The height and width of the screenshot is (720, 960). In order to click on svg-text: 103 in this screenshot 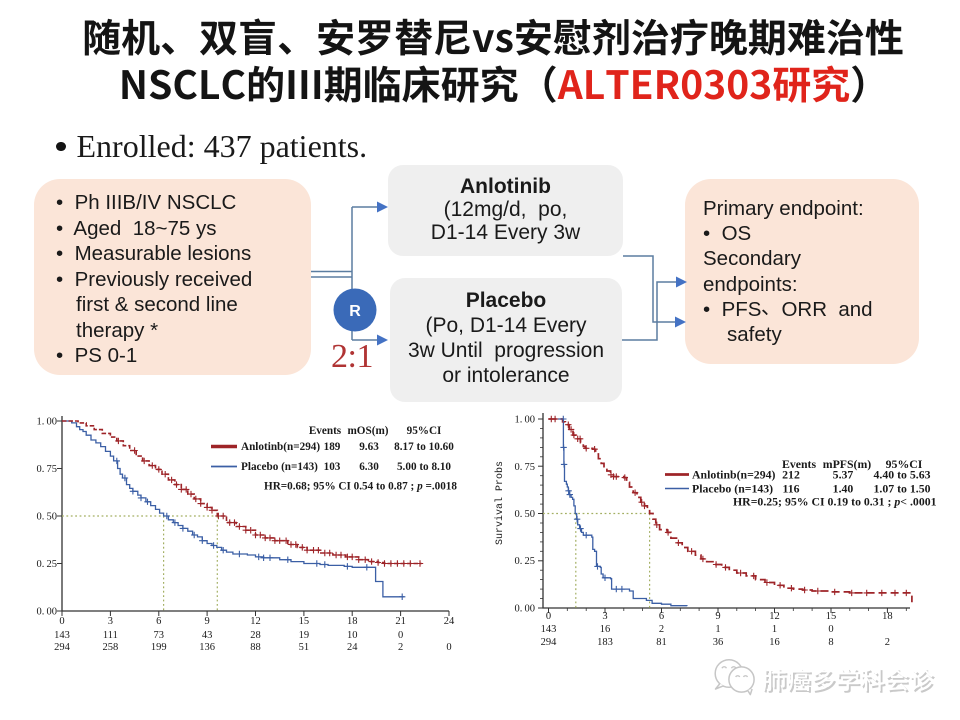, I will do `click(332, 467)`.